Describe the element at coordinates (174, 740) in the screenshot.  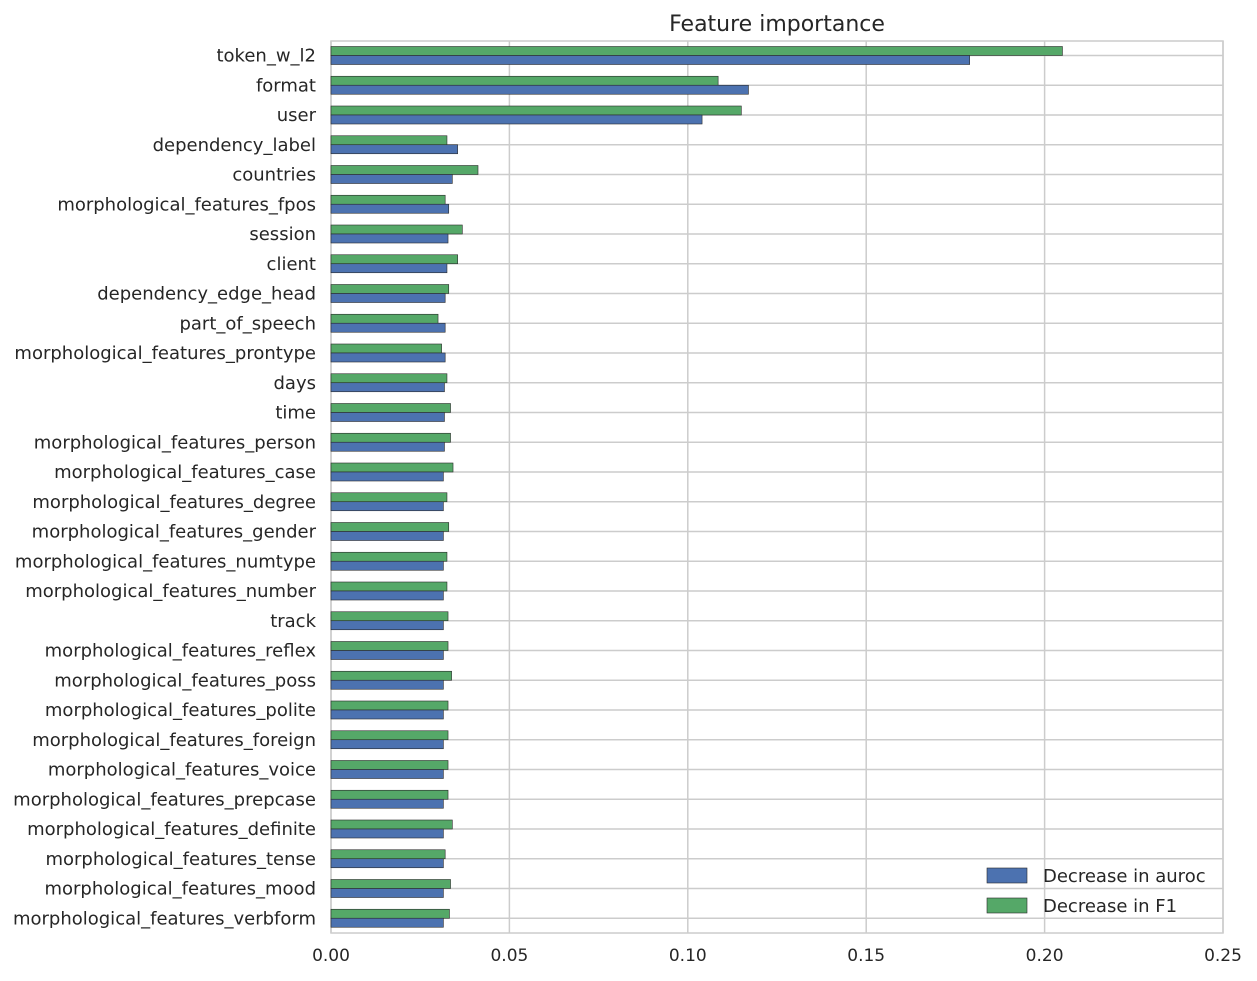
I see `category-label: morphological_features_foreign` at that location.